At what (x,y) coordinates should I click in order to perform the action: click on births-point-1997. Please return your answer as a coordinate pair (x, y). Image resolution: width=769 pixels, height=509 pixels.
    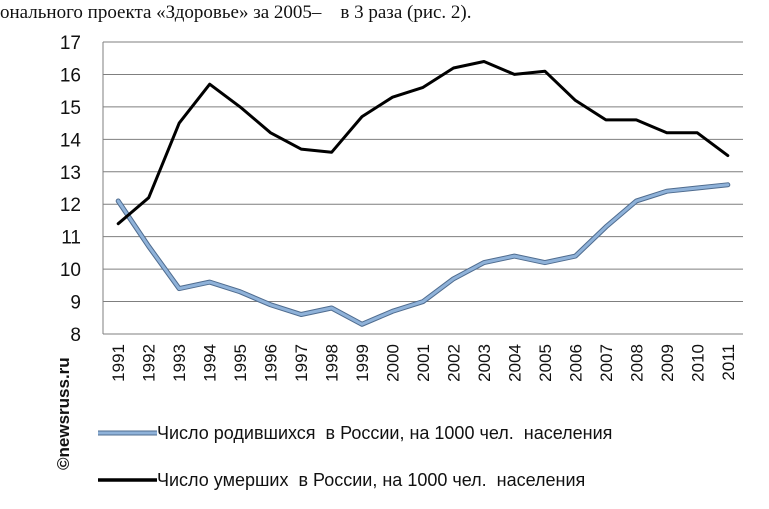
    Looking at the image, I should click on (301, 314).